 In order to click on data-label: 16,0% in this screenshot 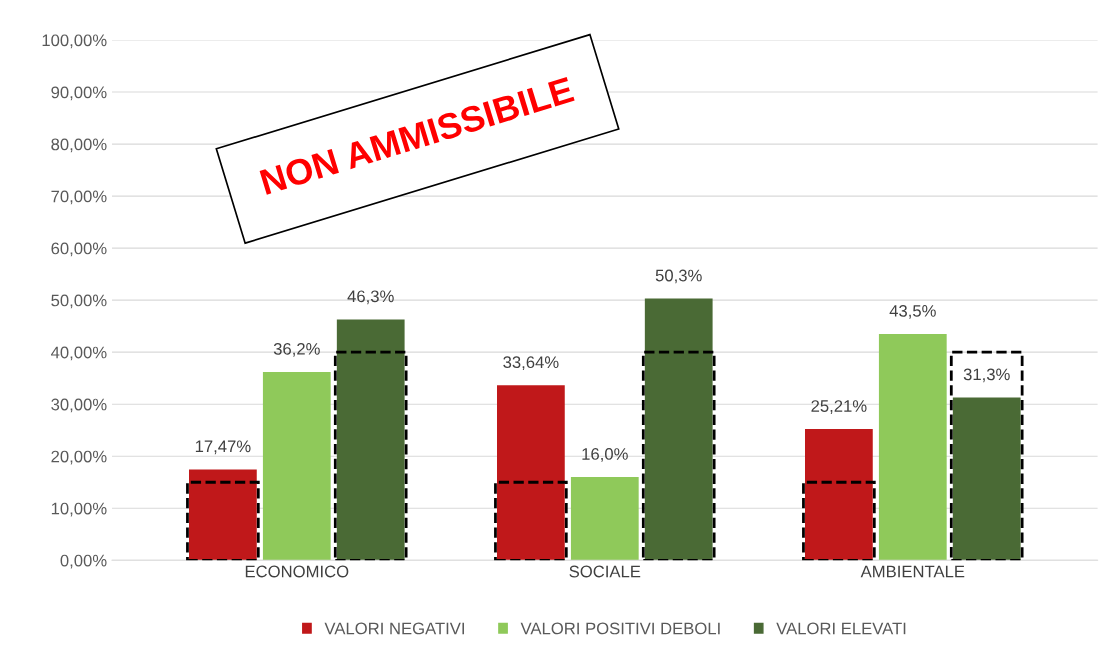, I will do `click(605, 455)`.